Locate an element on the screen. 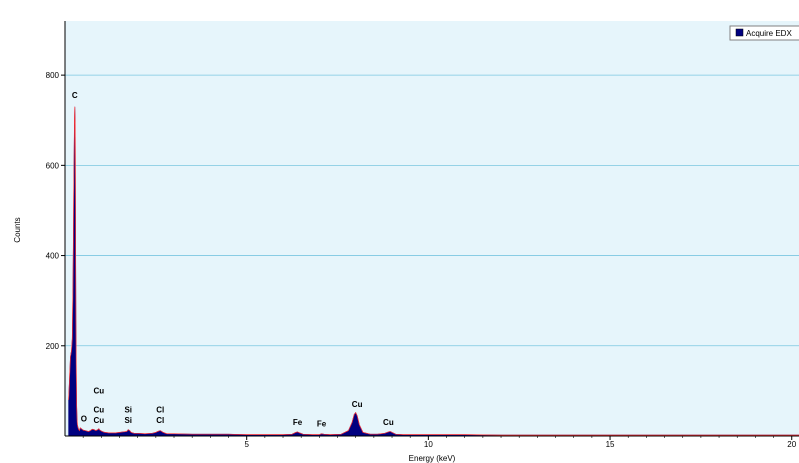 The image size is (799, 463). legend-swatch is located at coordinates (739, 32).